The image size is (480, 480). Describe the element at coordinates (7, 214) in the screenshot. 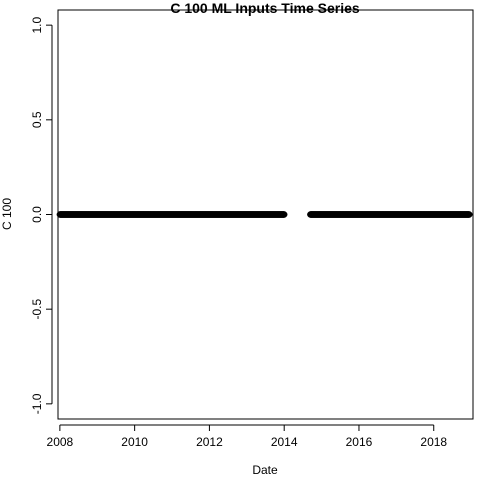

I see `y-axis-label: C 100` at that location.